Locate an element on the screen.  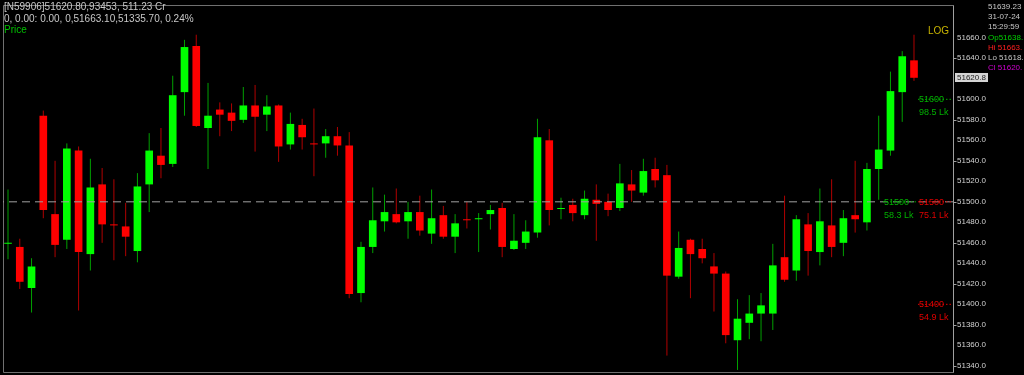
text: Op51638. is located at coordinates (1006, 37).